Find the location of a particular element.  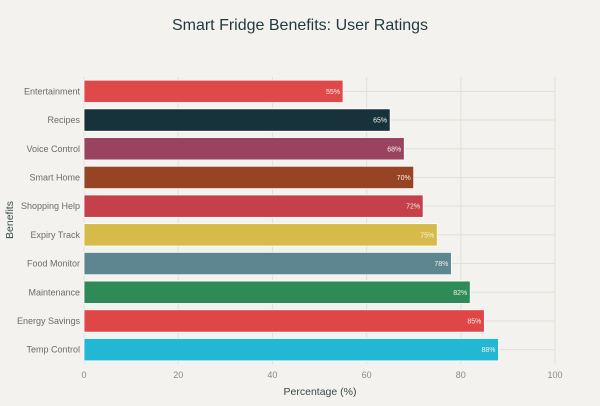

x-tick-label: 20 is located at coordinates (178, 375).